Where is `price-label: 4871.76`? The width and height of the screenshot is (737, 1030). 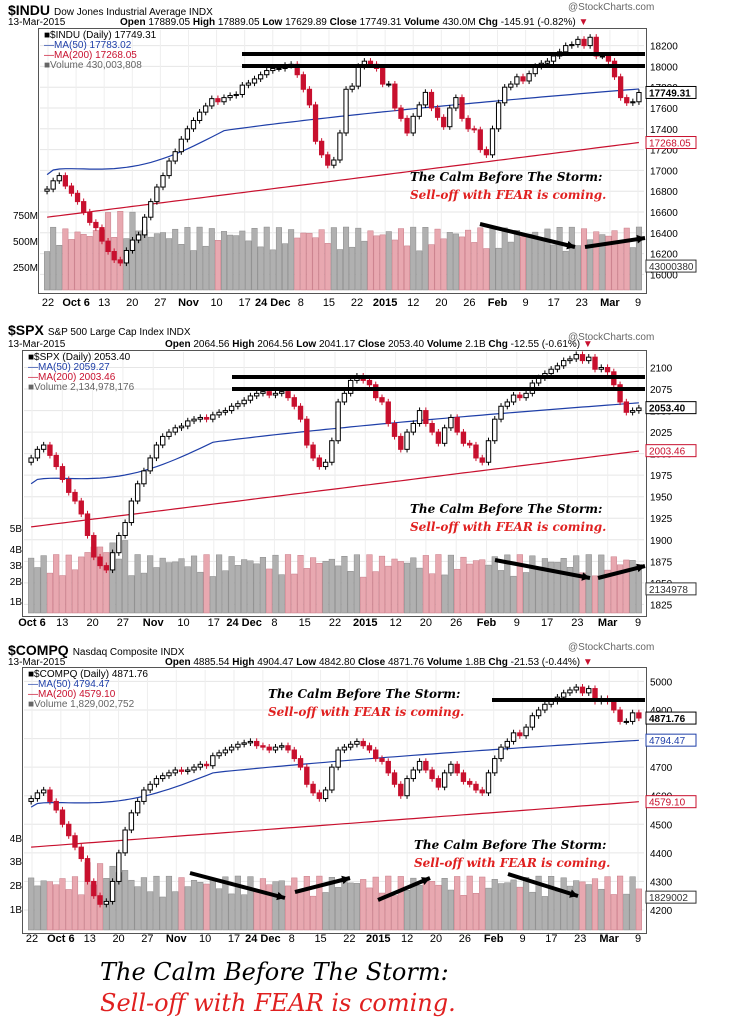 price-label: 4871.76 is located at coordinates (667, 719).